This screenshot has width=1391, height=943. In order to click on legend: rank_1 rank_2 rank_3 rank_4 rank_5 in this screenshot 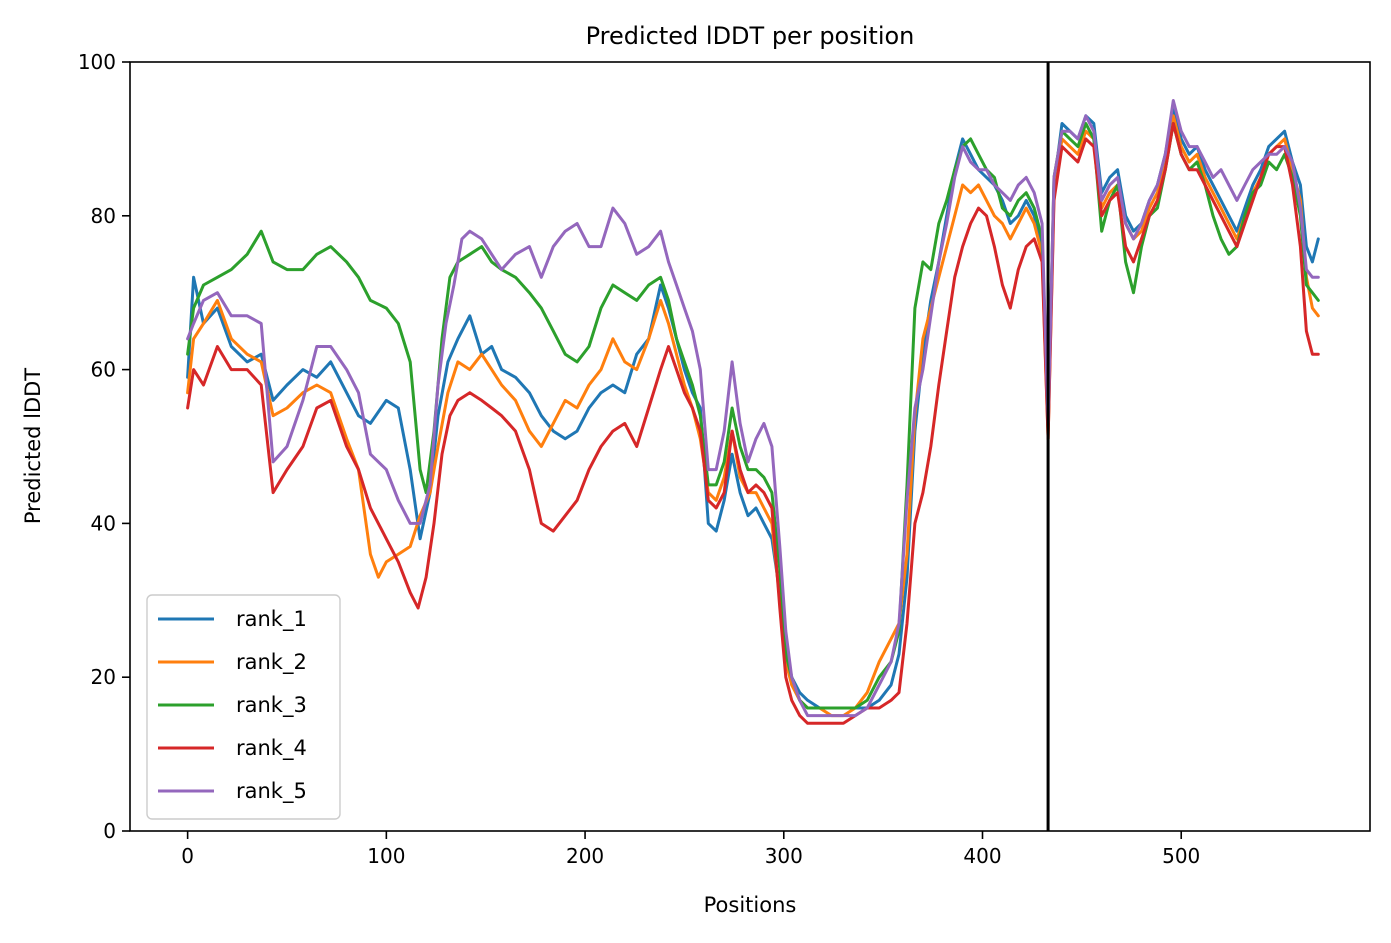, I will do `click(243, 707)`.